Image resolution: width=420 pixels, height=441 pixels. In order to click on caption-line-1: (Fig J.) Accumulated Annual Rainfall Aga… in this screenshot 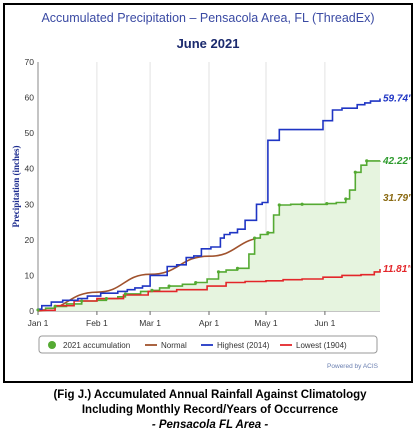, I will do `click(210, 395)`.